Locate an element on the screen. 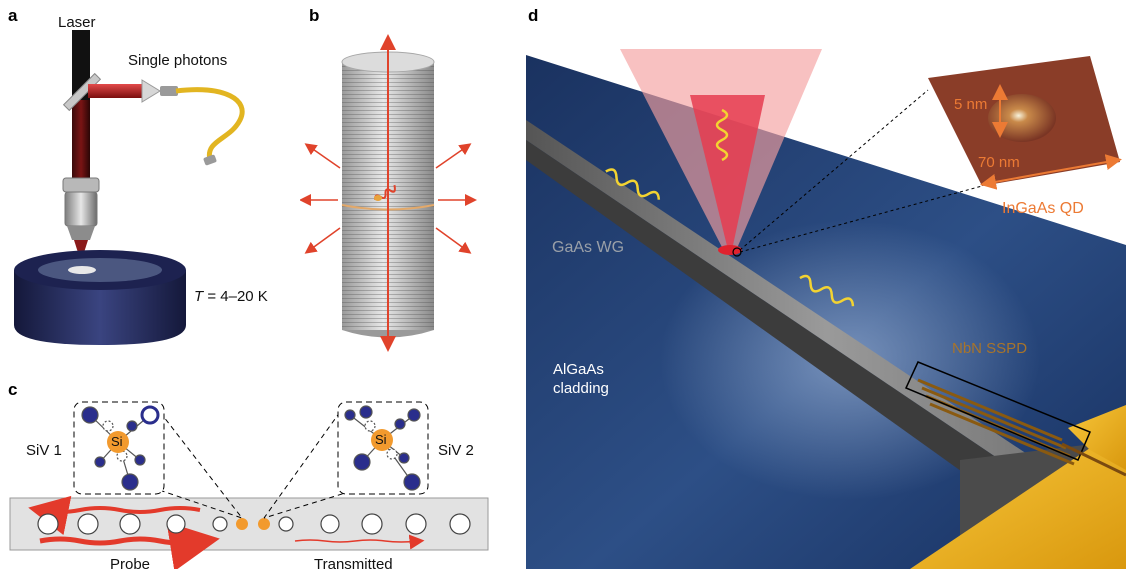 This screenshot has width=1126, height=573. panel-letter-a: a is located at coordinates (13, 15).